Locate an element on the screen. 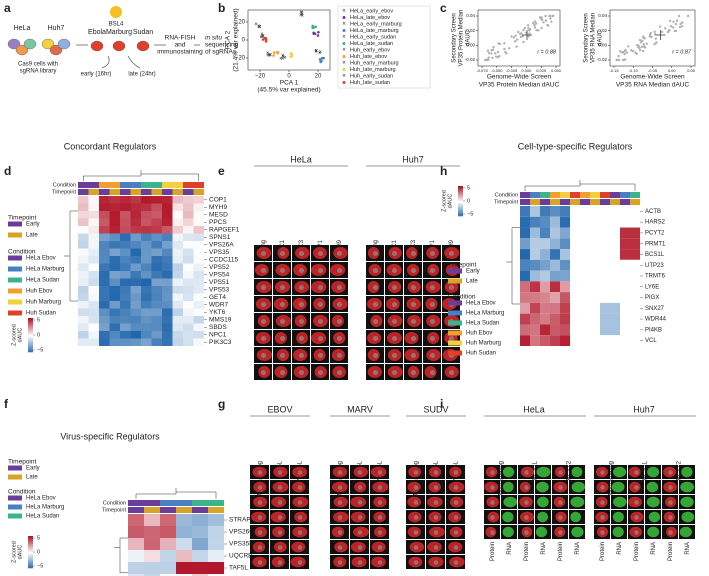  gene-label: PIK3C3 is located at coordinates (220, 342).